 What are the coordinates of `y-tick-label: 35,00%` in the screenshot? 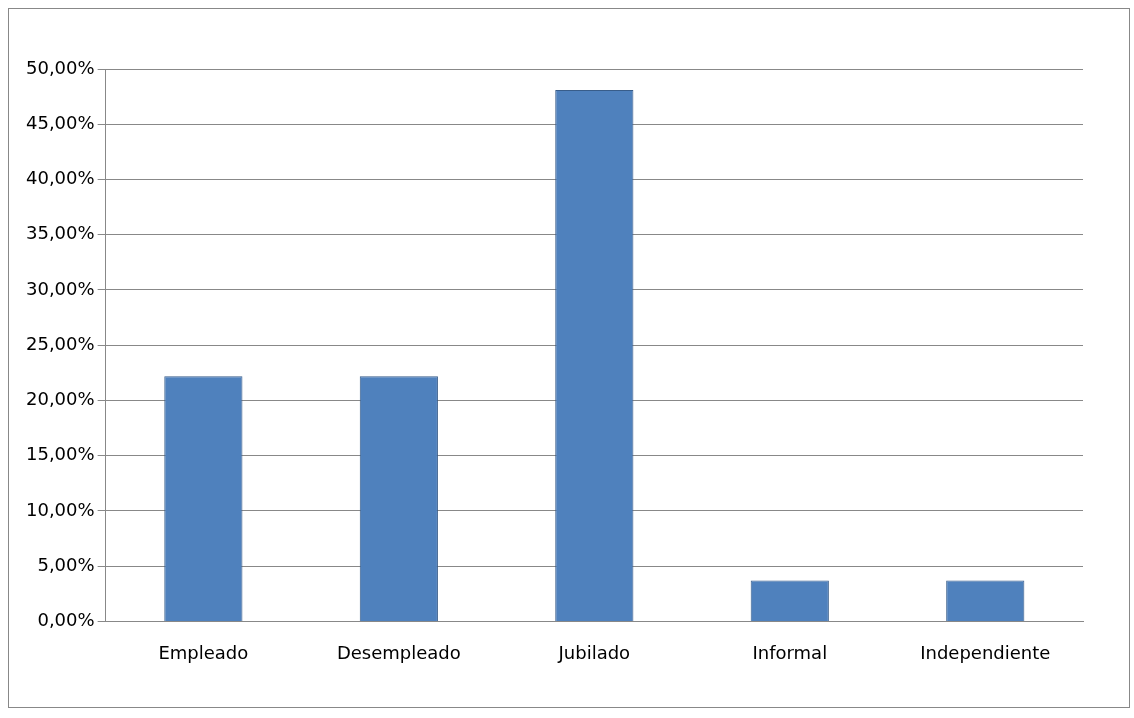 It's located at (60, 233).